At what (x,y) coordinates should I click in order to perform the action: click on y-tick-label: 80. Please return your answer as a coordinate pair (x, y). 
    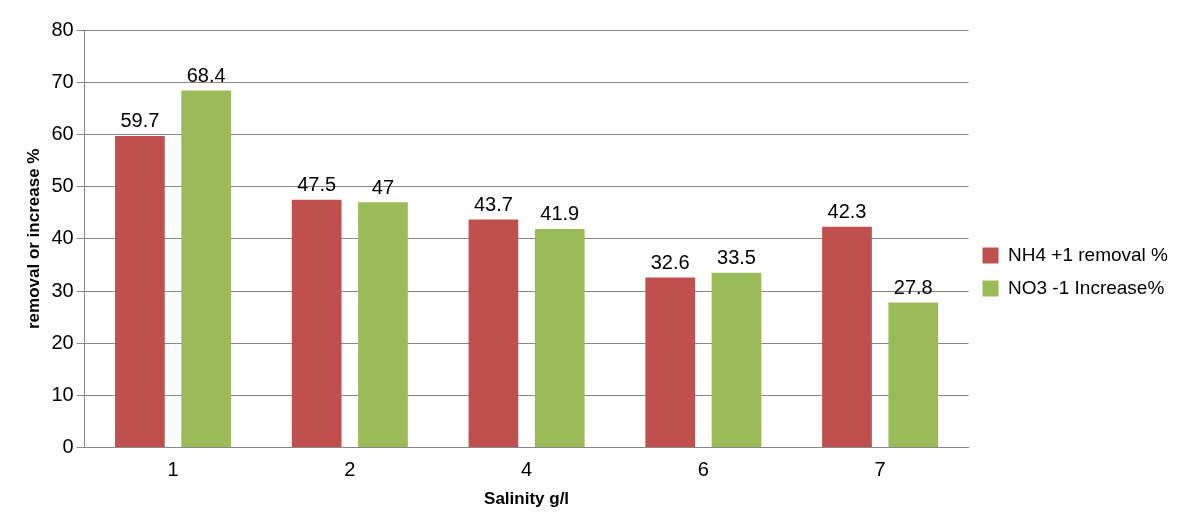
    Looking at the image, I should click on (62, 28).